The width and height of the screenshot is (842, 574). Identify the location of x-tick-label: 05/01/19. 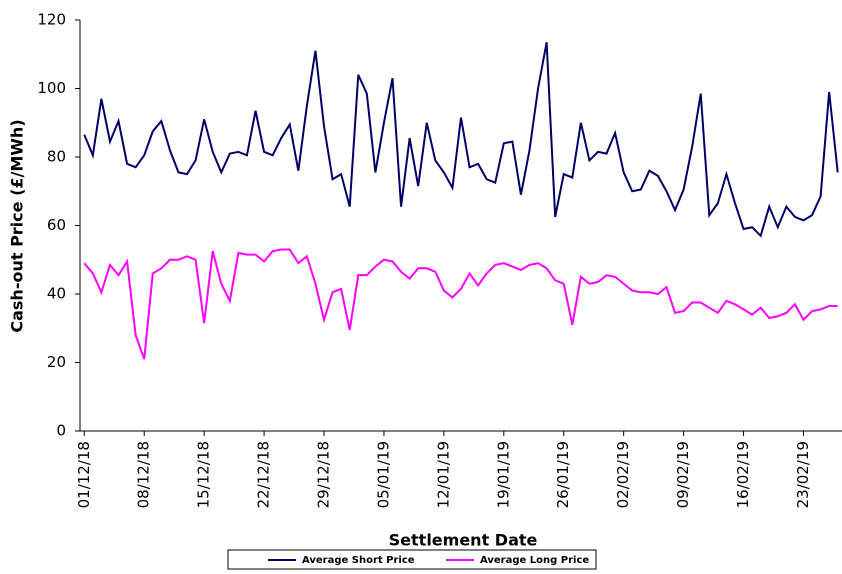
(383, 474).